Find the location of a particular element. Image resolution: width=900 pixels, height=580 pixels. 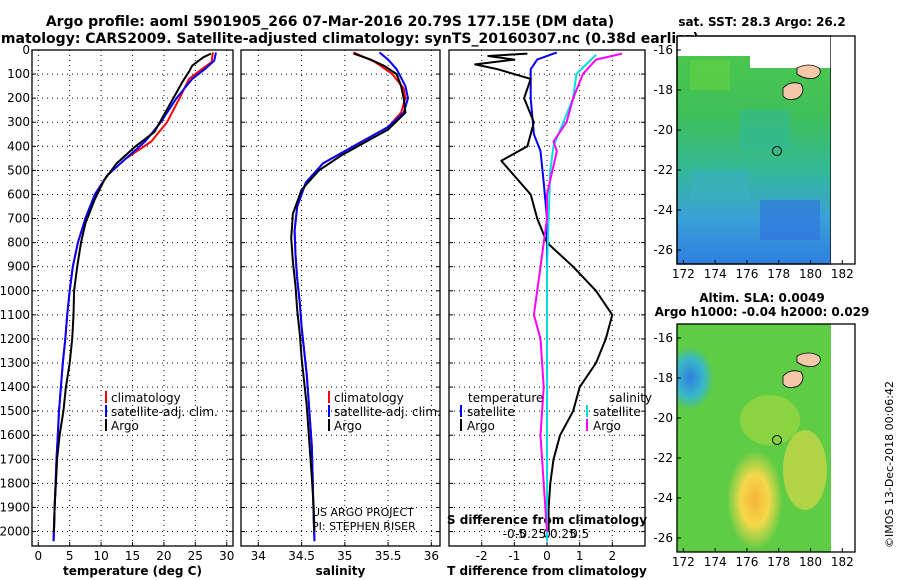

depth-tick-label: 300 is located at coordinates (18, 122).